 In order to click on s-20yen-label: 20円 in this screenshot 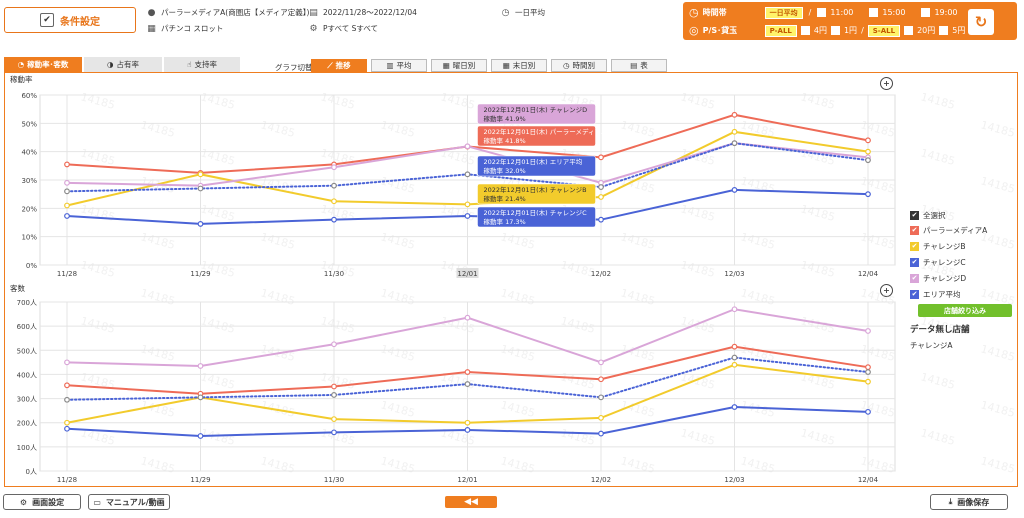, I will do `click(926, 30)`.